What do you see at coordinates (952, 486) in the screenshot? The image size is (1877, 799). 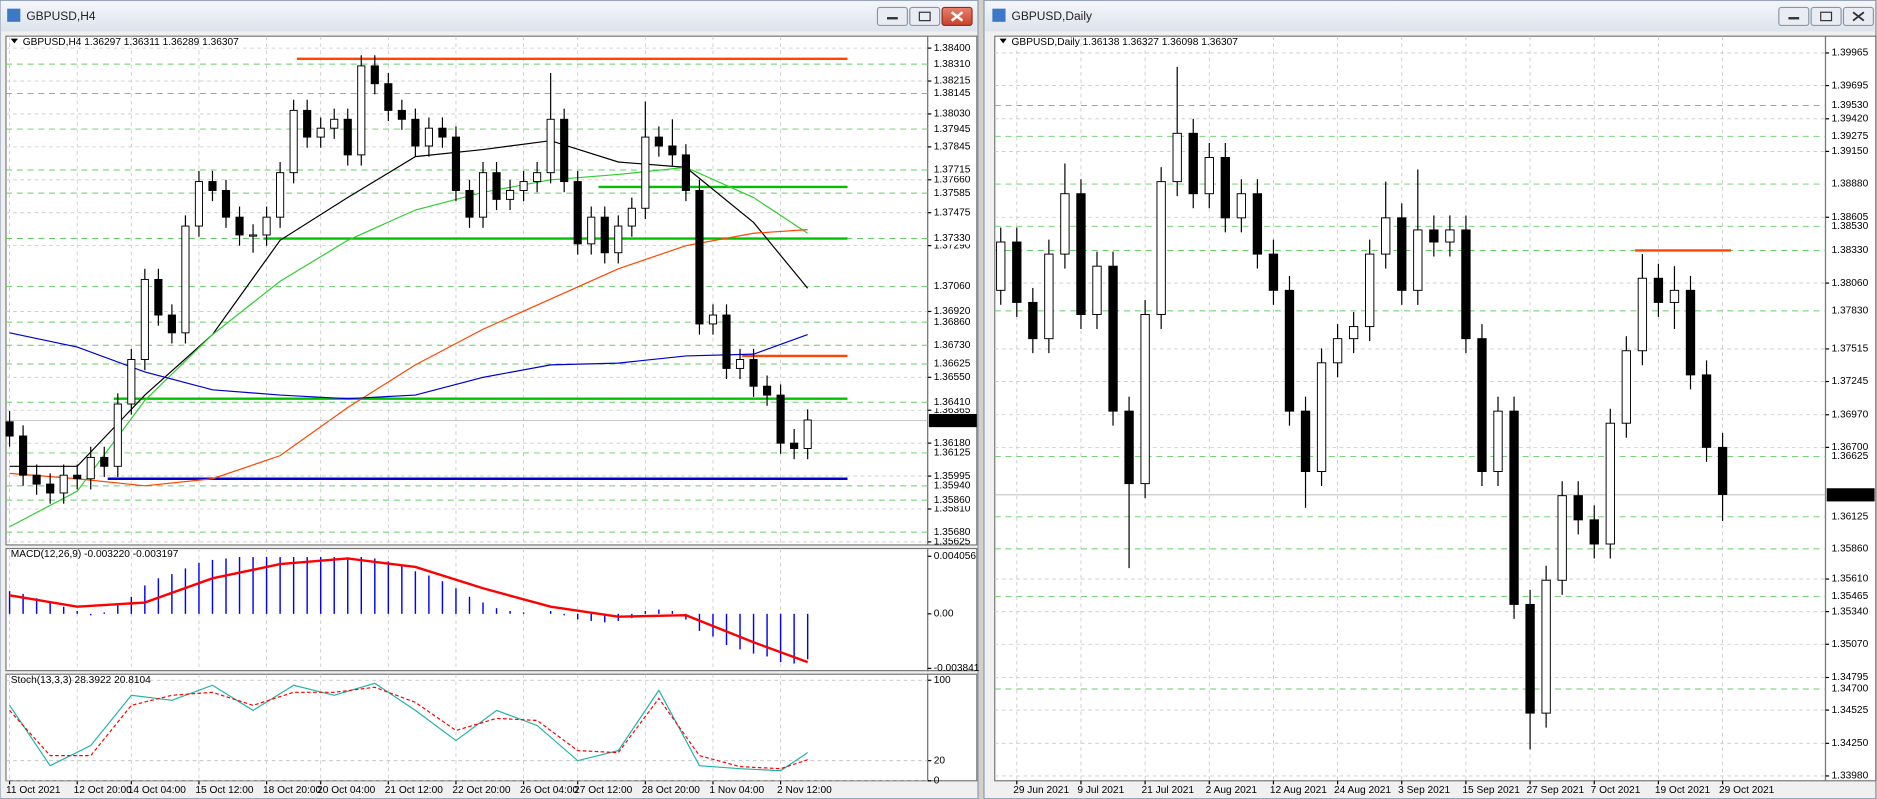 I see `level-label: 1.35940` at bounding box center [952, 486].